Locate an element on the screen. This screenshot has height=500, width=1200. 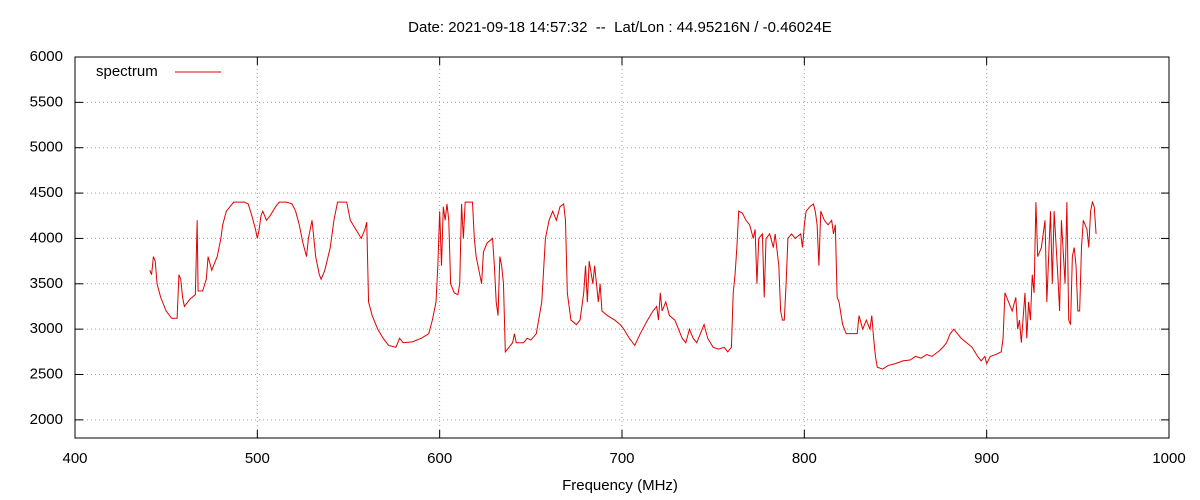
y-tick-label: 5000 is located at coordinates (46, 147).